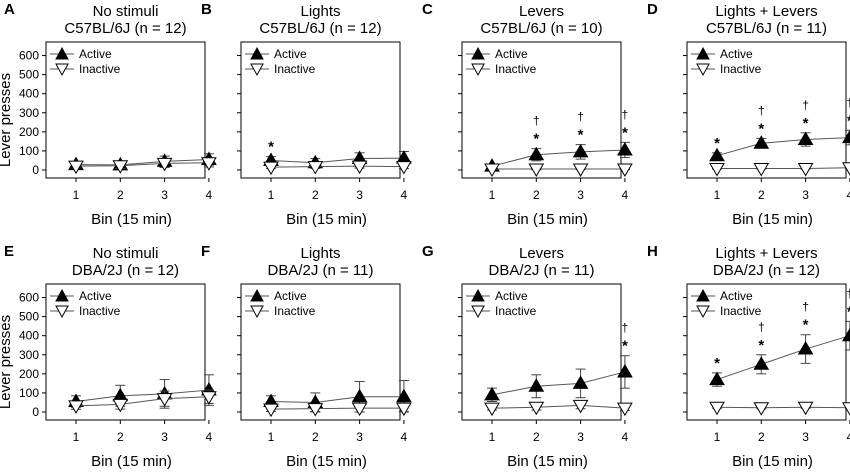 This screenshot has width=850, height=475. Describe the element at coordinates (205, 251) in the screenshot. I see `panel-letter: F` at that location.